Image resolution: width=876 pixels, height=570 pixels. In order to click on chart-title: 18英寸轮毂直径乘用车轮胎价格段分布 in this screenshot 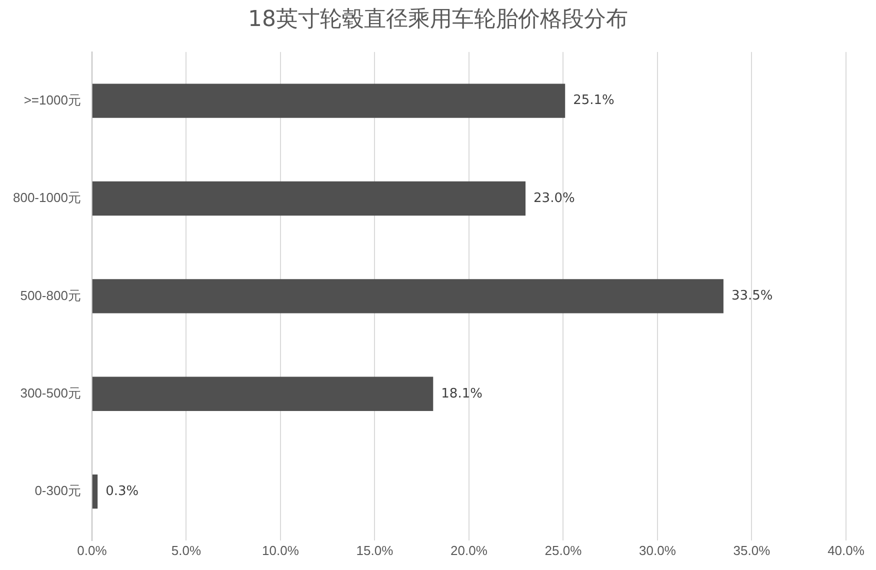, I will do `click(438, 20)`.